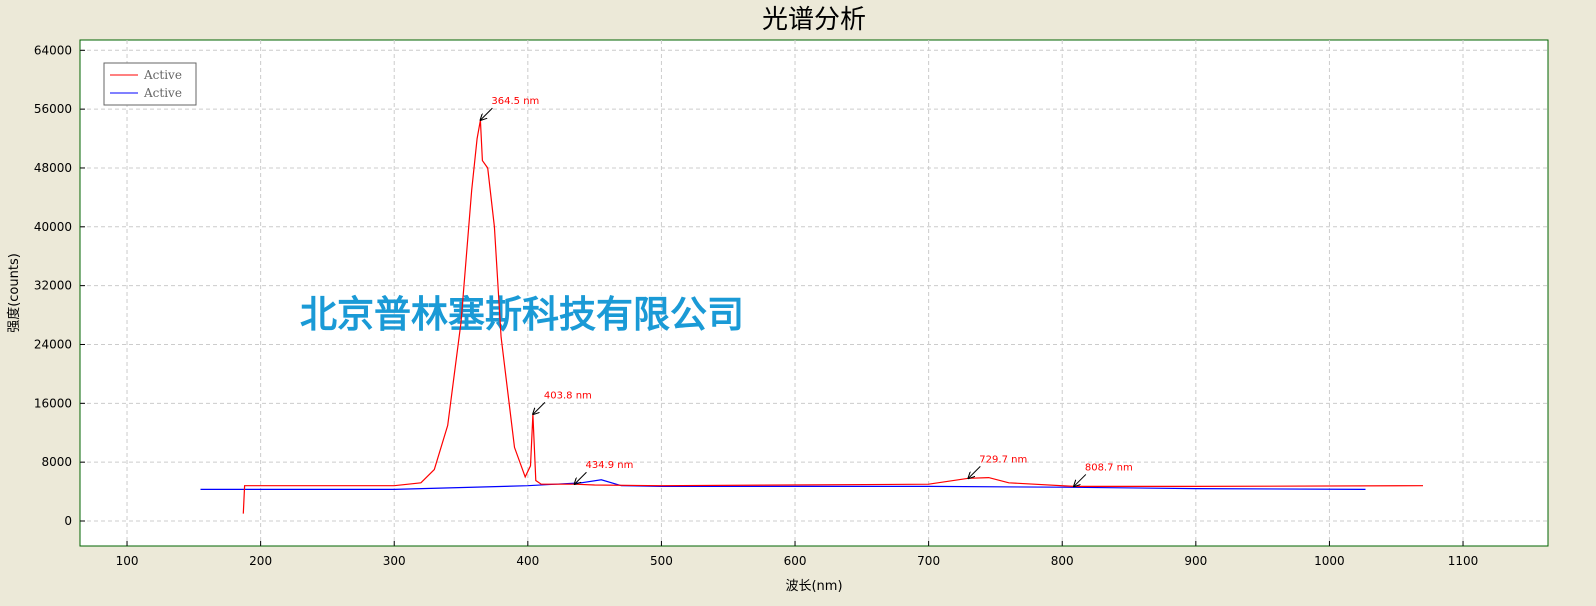 The image size is (1596, 606). Describe the element at coordinates (1329, 561) in the screenshot. I see `x-tick-label: 1000` at that location.